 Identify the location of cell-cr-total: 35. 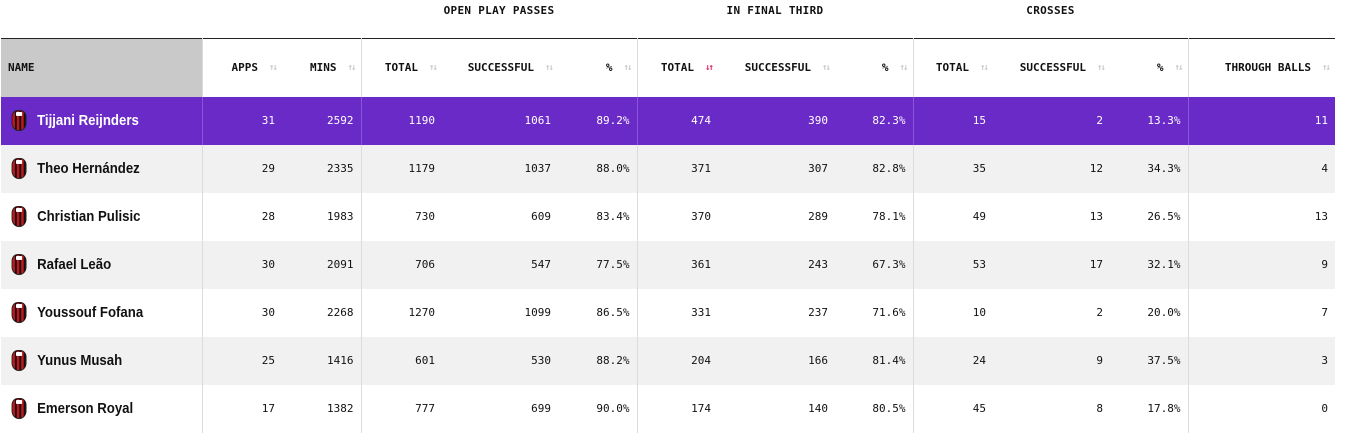
(952, 168).